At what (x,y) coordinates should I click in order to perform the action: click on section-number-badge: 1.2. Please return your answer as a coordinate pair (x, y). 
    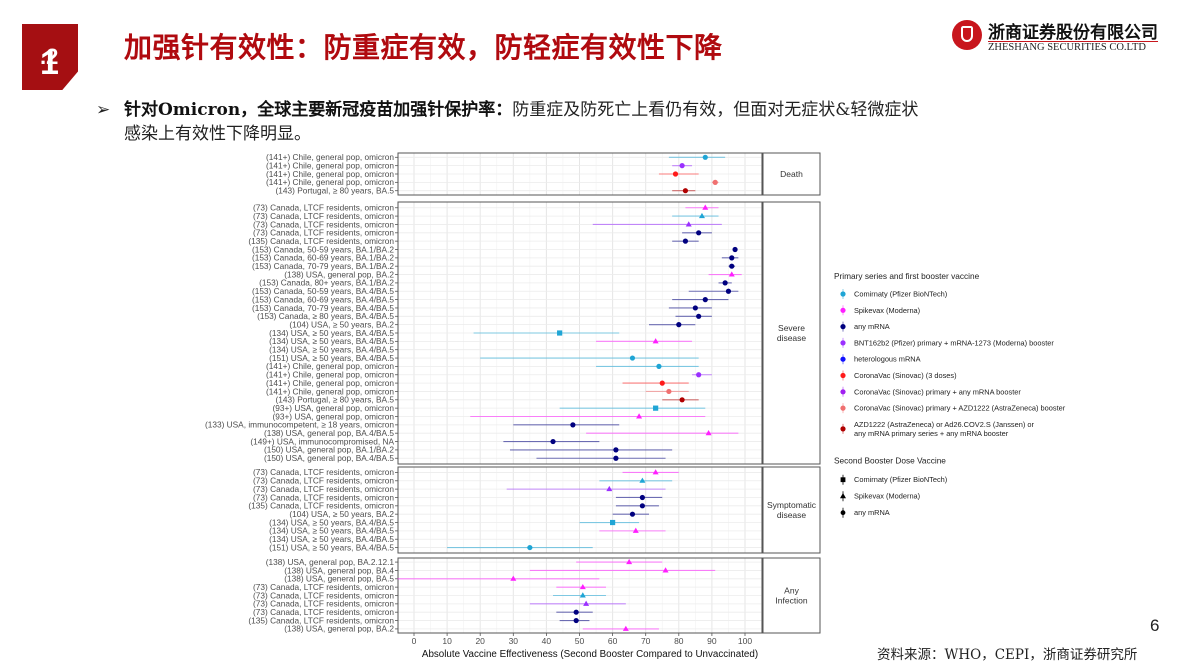
    Looking at the image, I should click on (50, 57).